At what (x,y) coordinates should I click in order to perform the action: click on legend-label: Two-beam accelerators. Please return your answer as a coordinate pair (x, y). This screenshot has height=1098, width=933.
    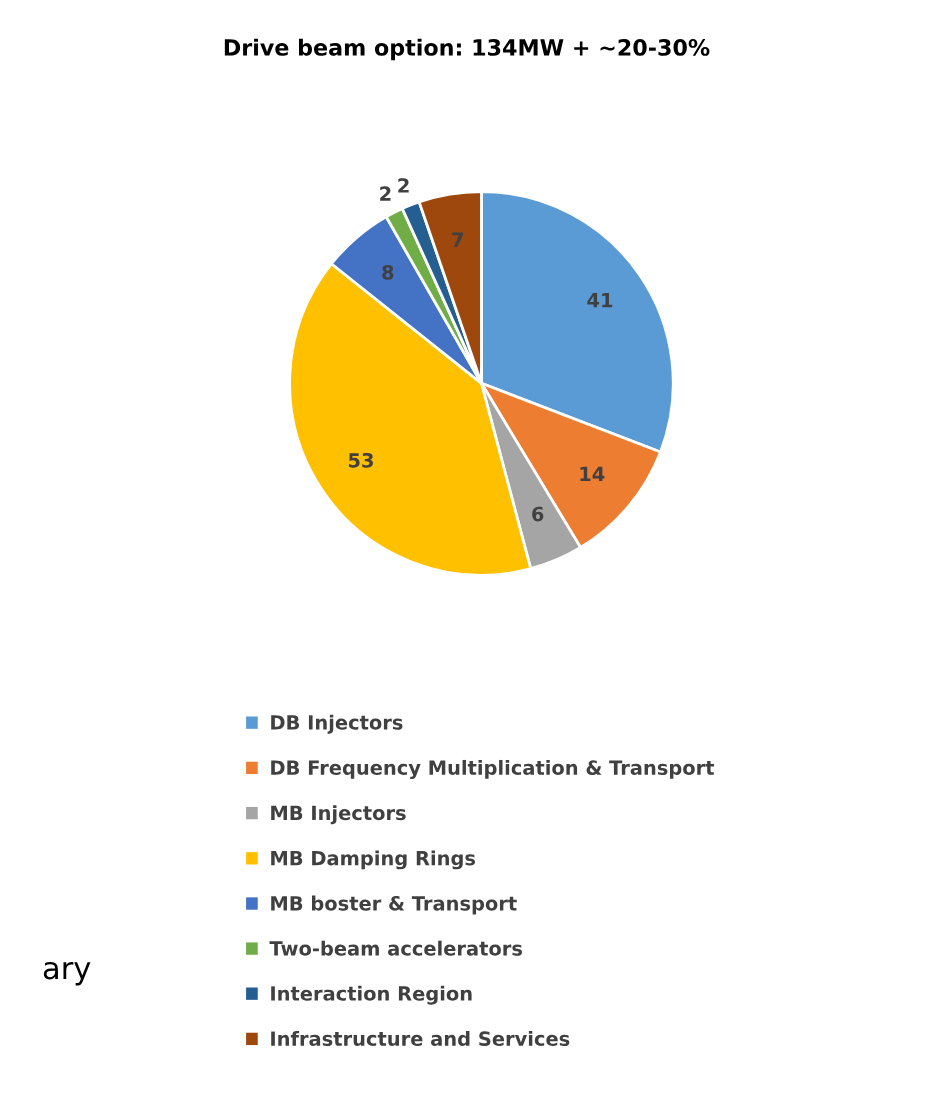
    Looking at the image, I should click on (396, 948).